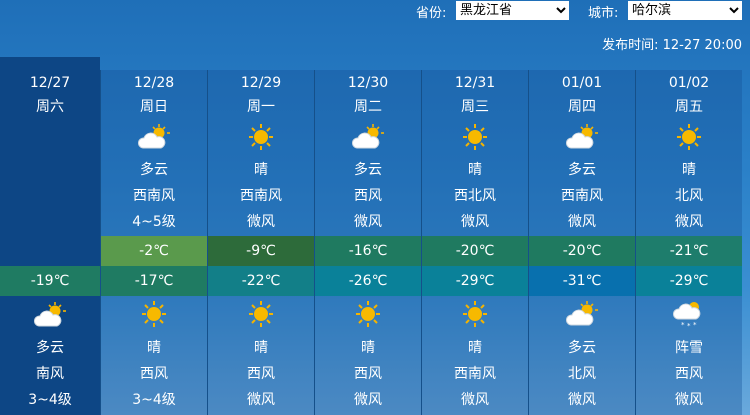 This screenshot has height=415, width=750. I want to click on snow-shower-icon: * * *, so click(689, 314).